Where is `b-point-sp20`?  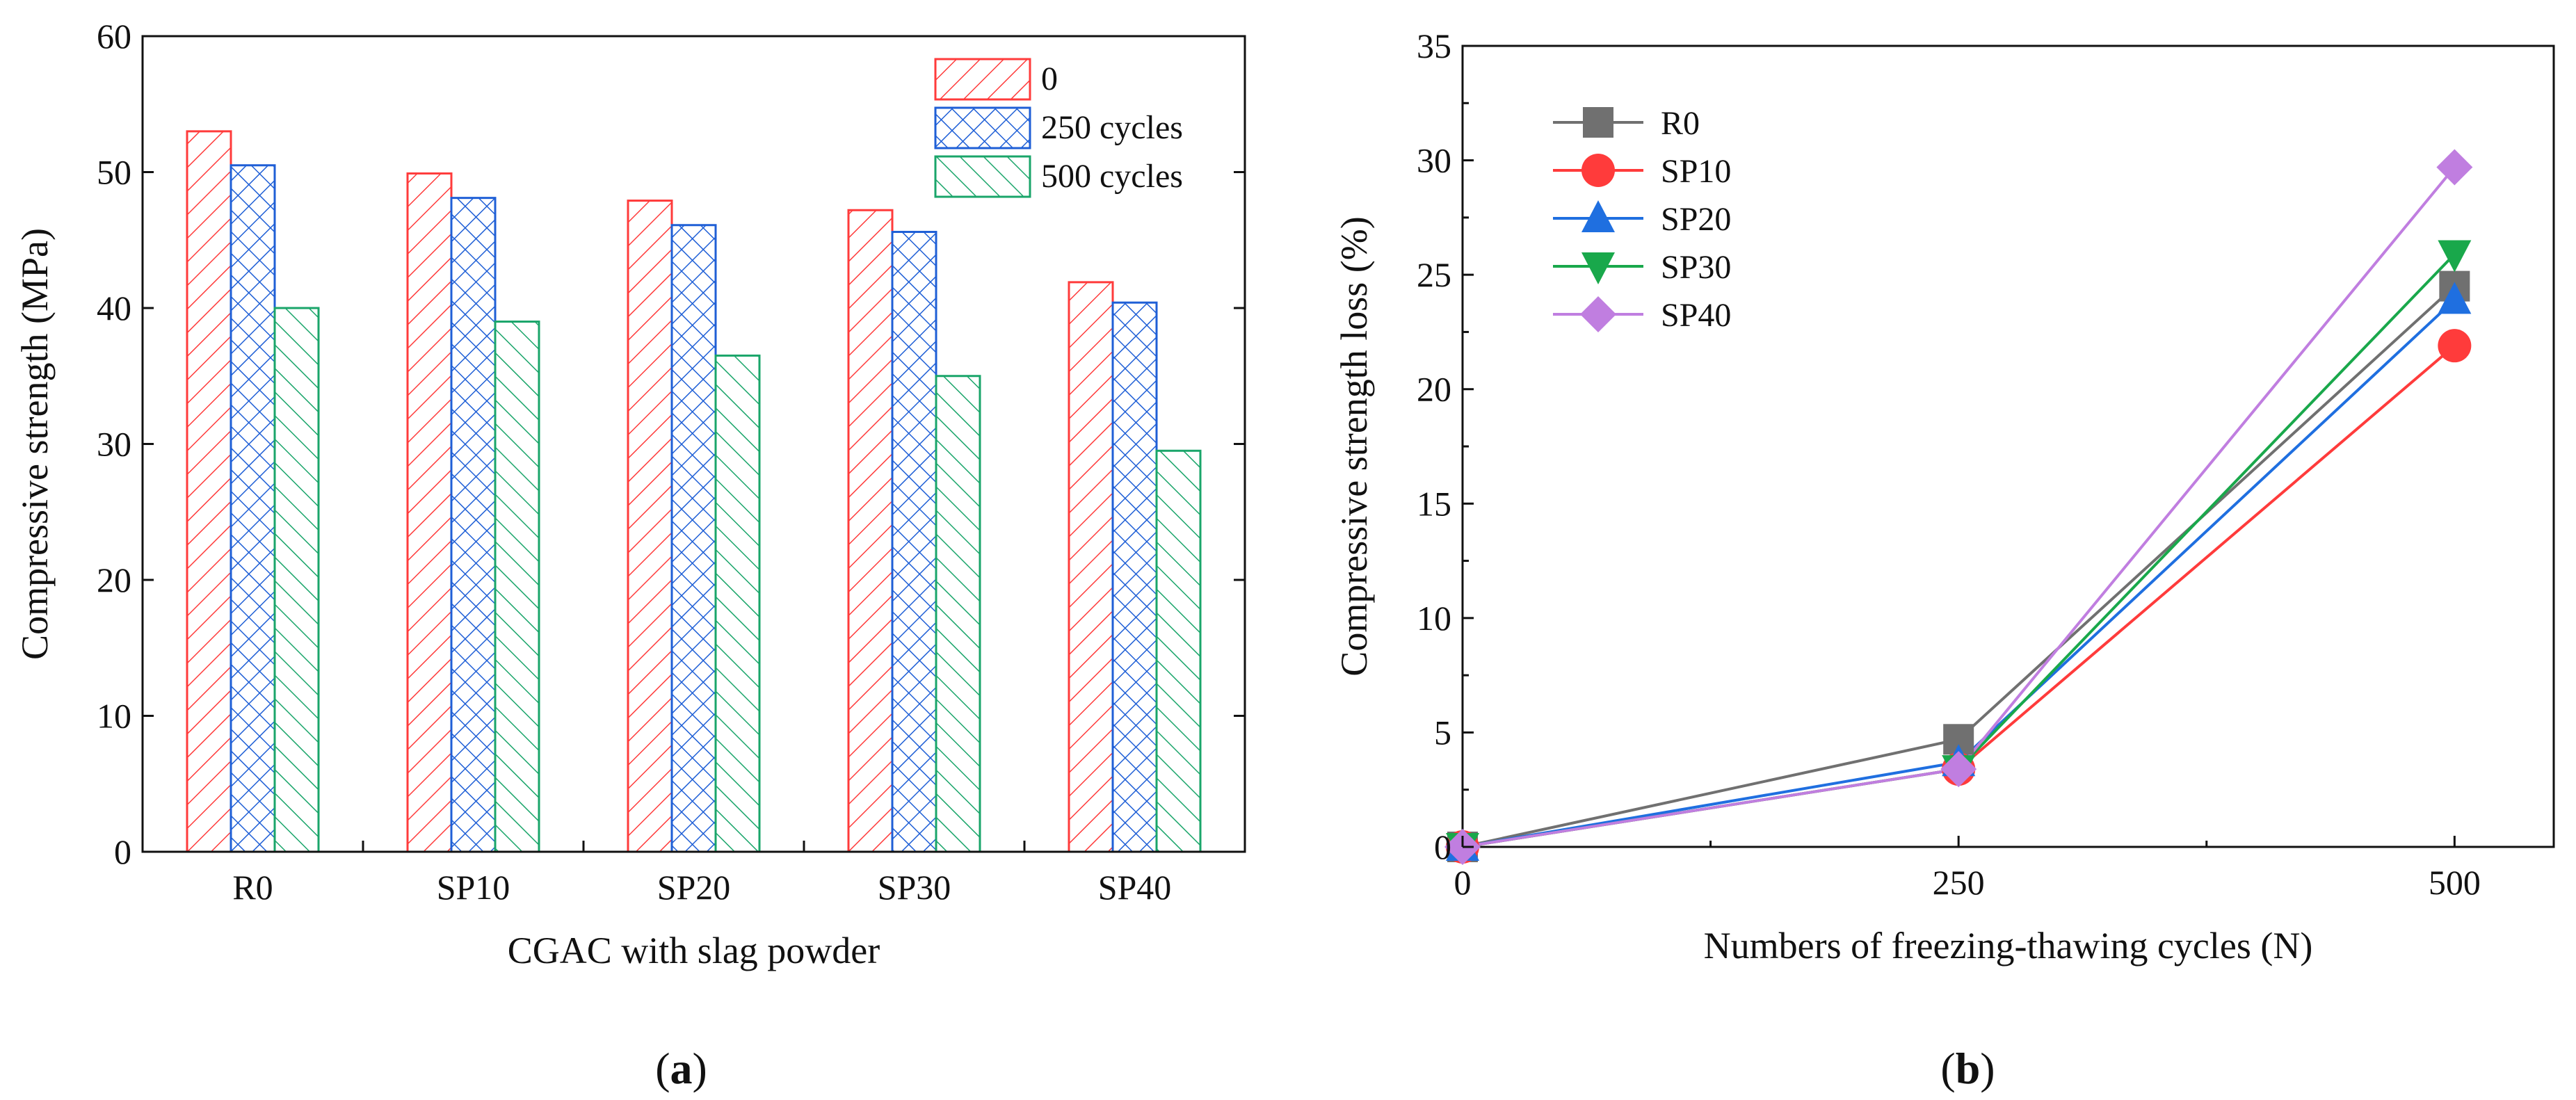 b-point-sp20 is located at coordinates (2455, 298).